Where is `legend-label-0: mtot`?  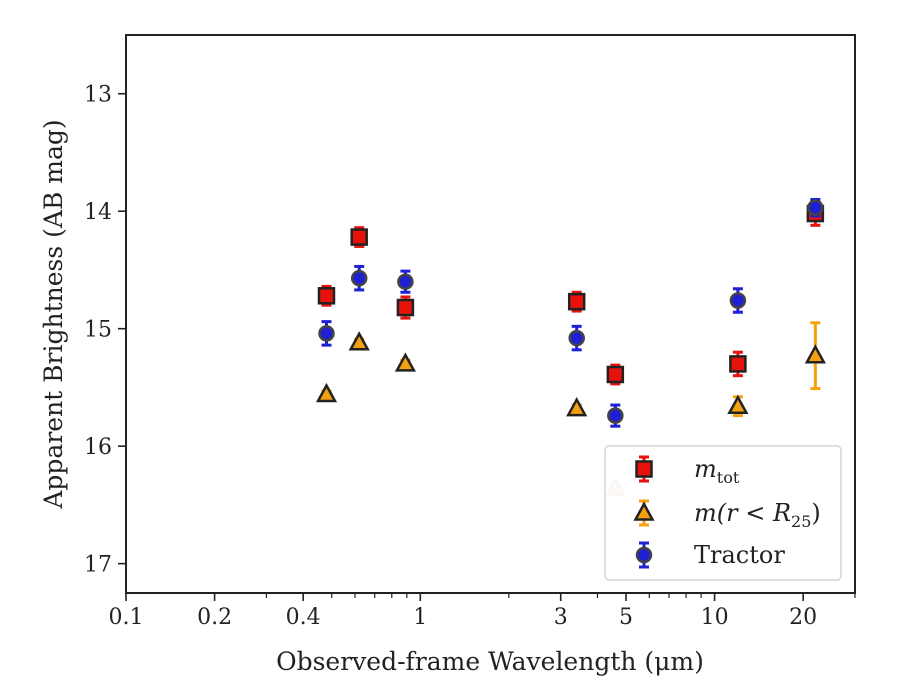 legend-label-0: mtot is located at coordinates (717, 471).